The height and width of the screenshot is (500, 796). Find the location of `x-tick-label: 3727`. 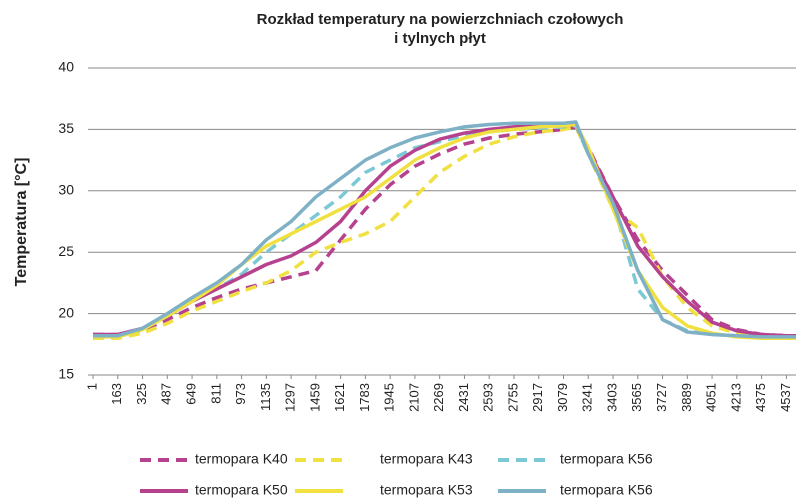

x-tick-label: 3727 is located at coordinates (661, 397).